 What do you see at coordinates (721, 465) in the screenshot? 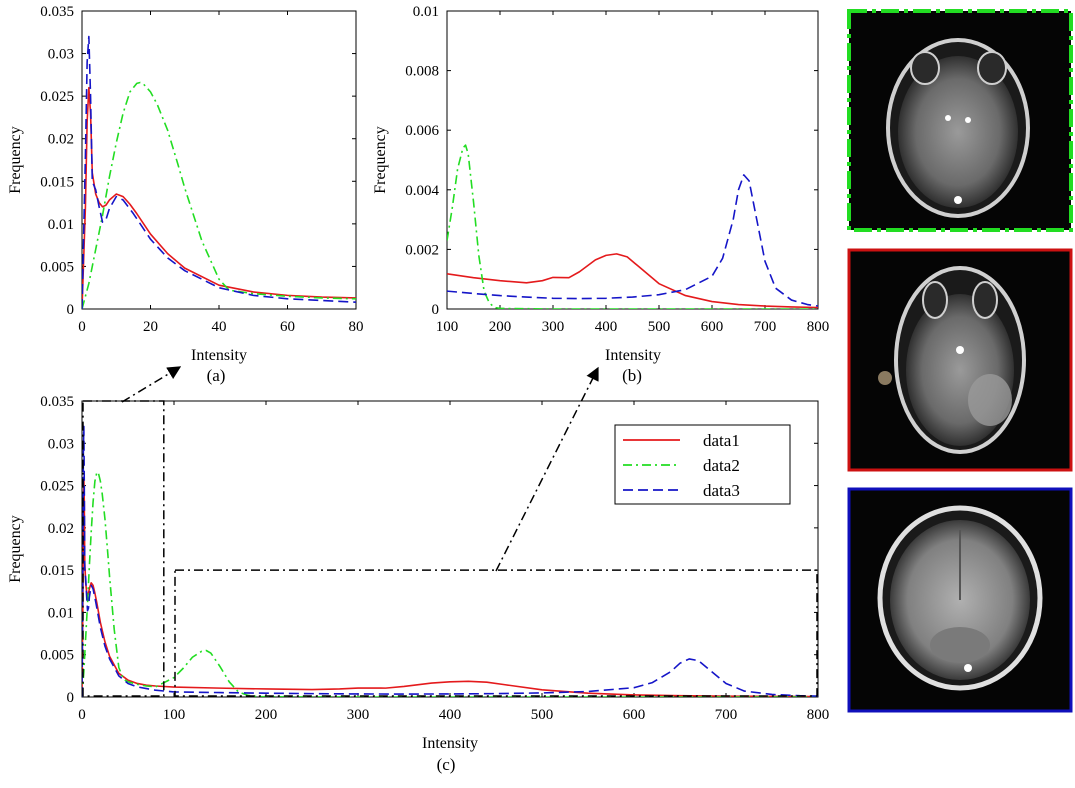
I see `legend-label-data2: data2` at bounding box center [721, 465].